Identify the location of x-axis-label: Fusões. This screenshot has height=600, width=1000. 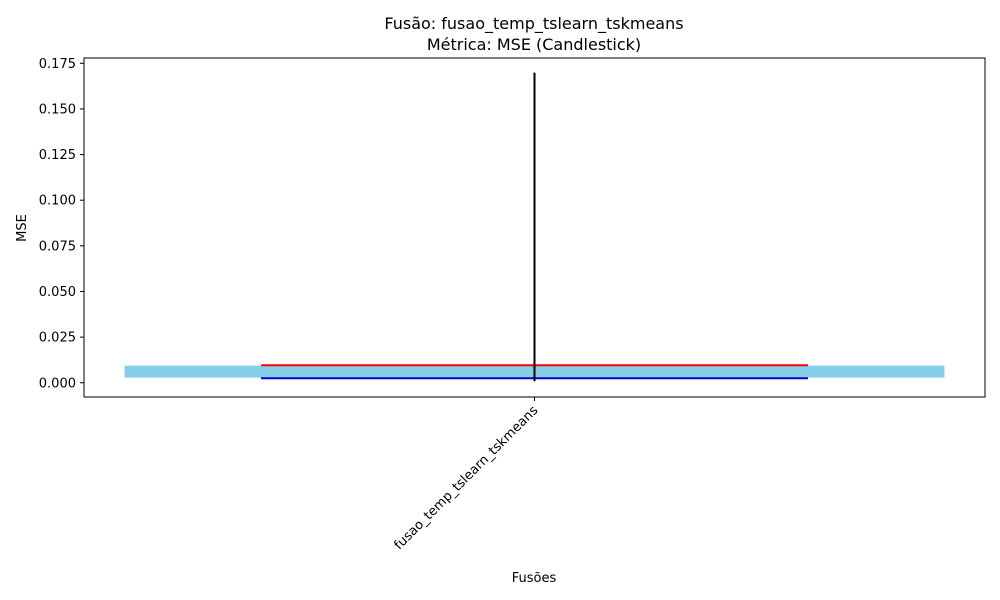
(534, 578).